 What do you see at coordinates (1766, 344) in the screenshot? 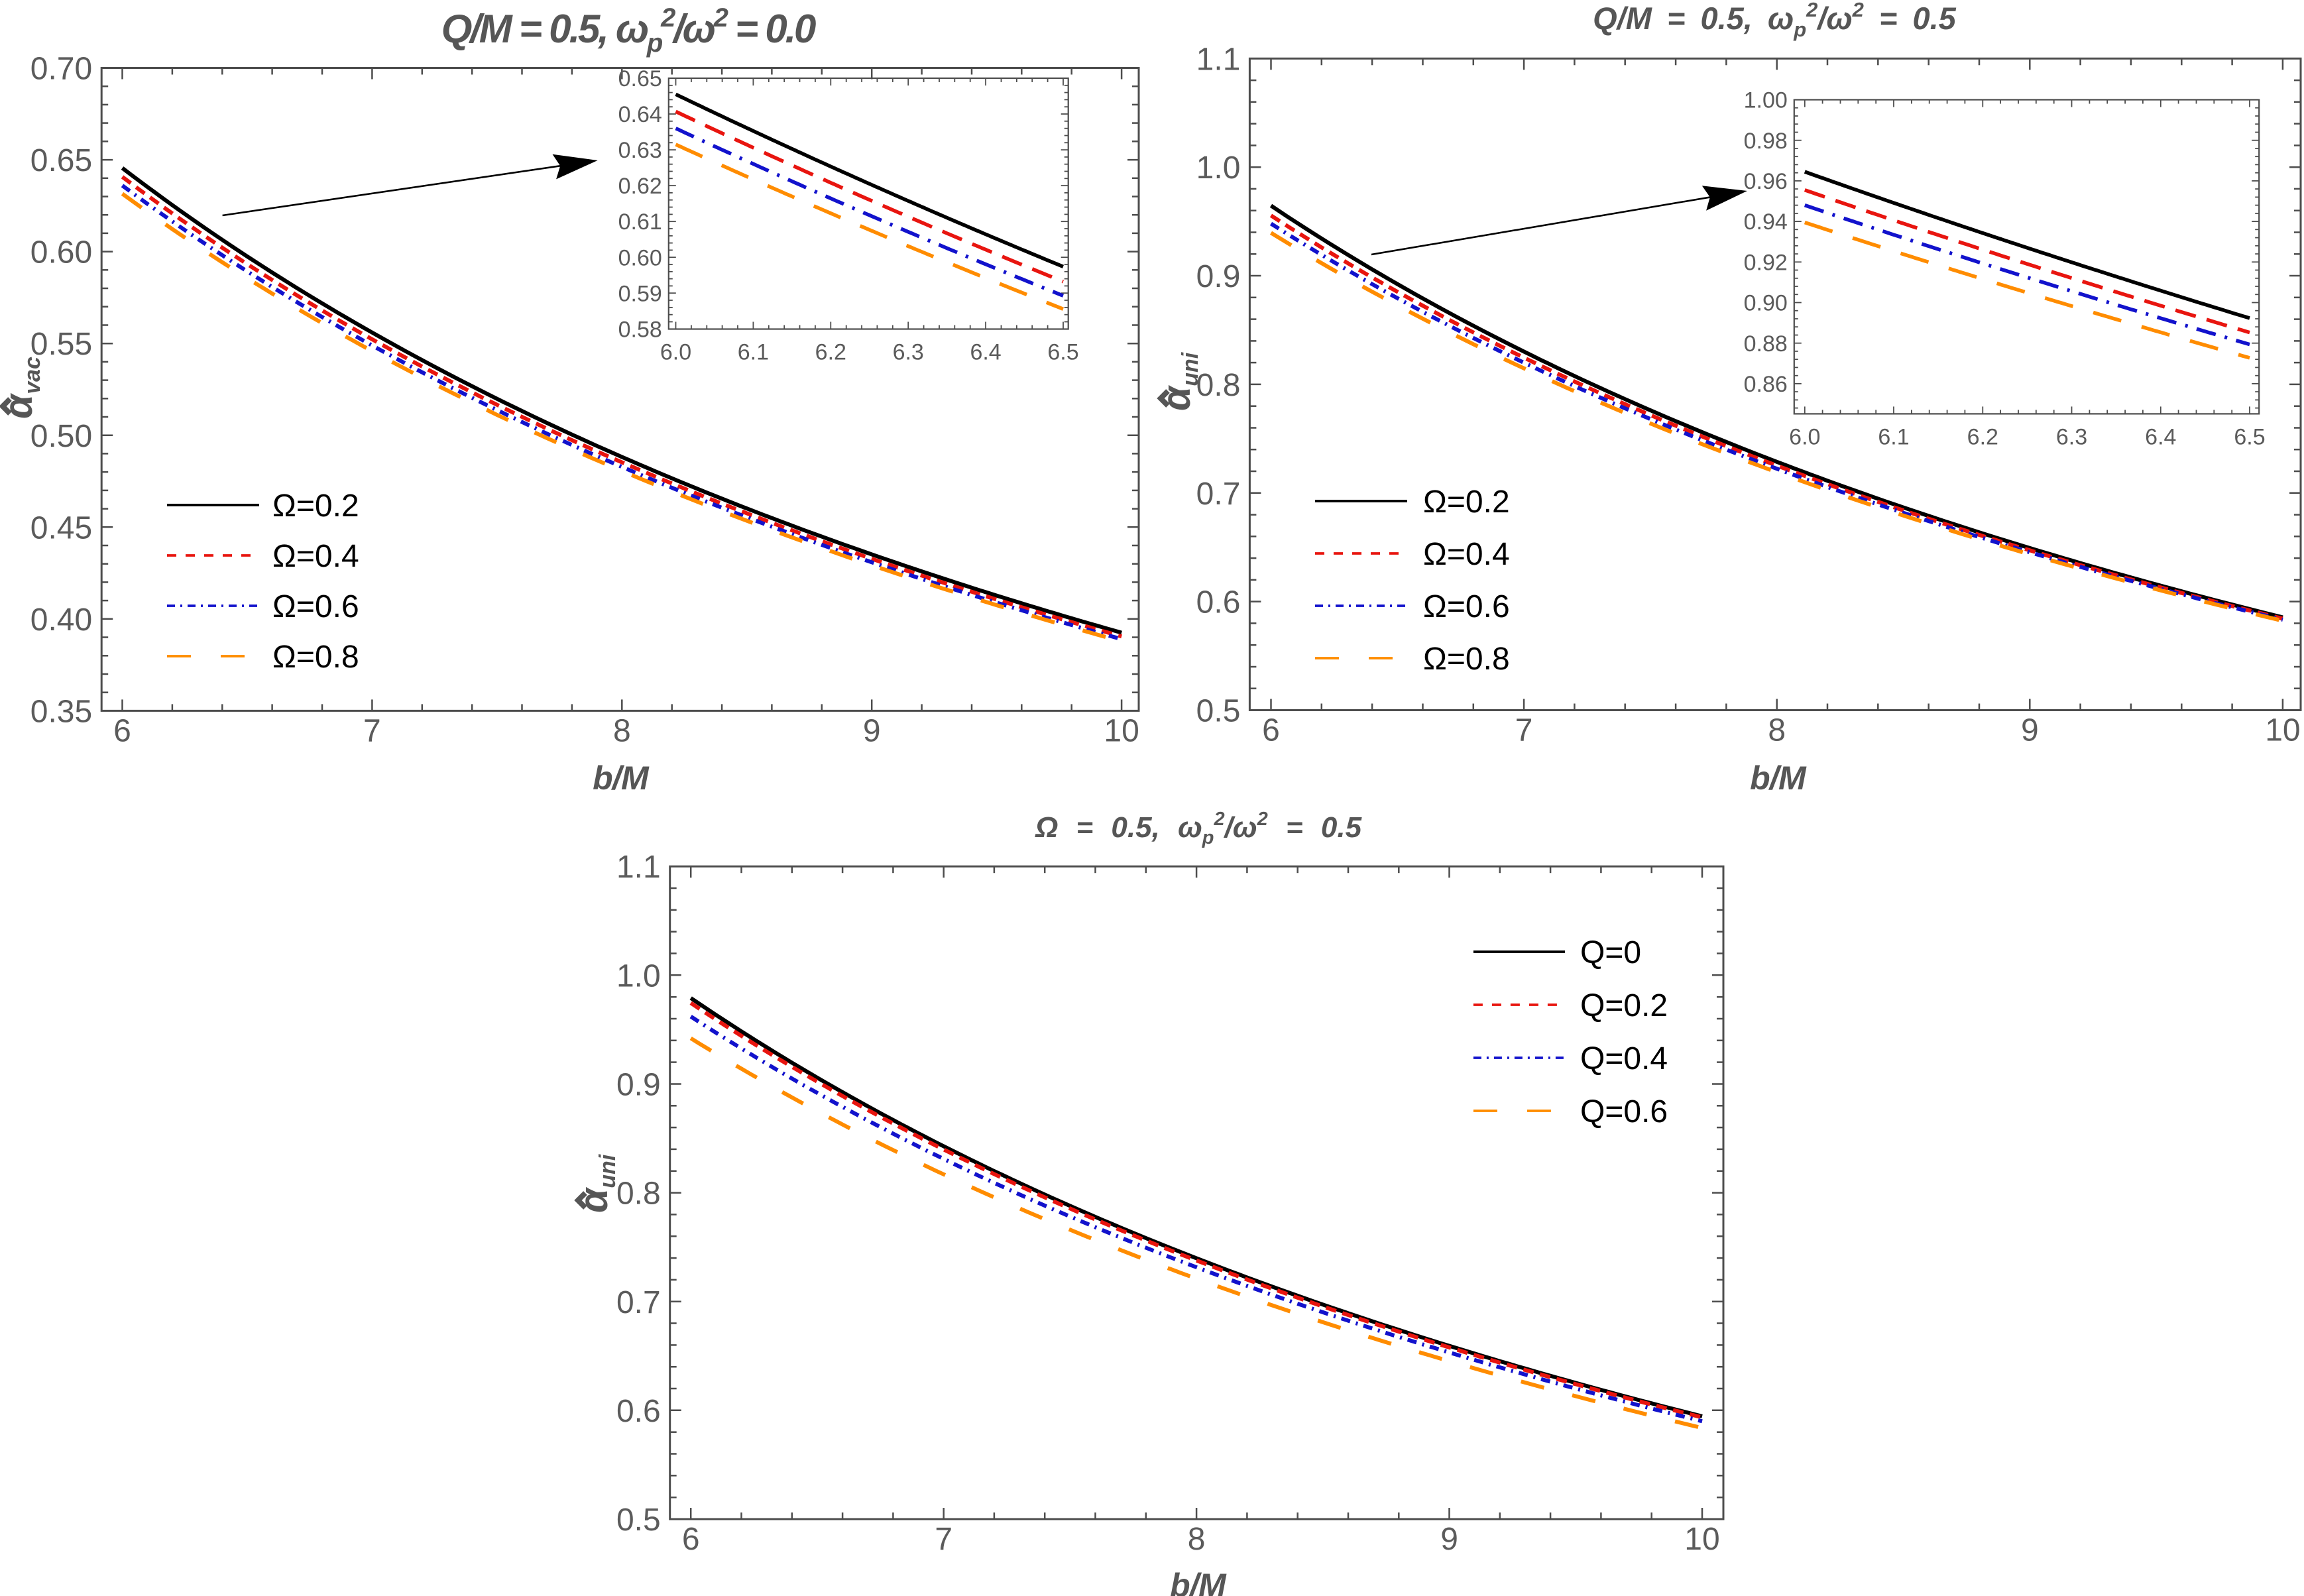
I see `svg-text: 0.88` at bounding box center [1766, 344].